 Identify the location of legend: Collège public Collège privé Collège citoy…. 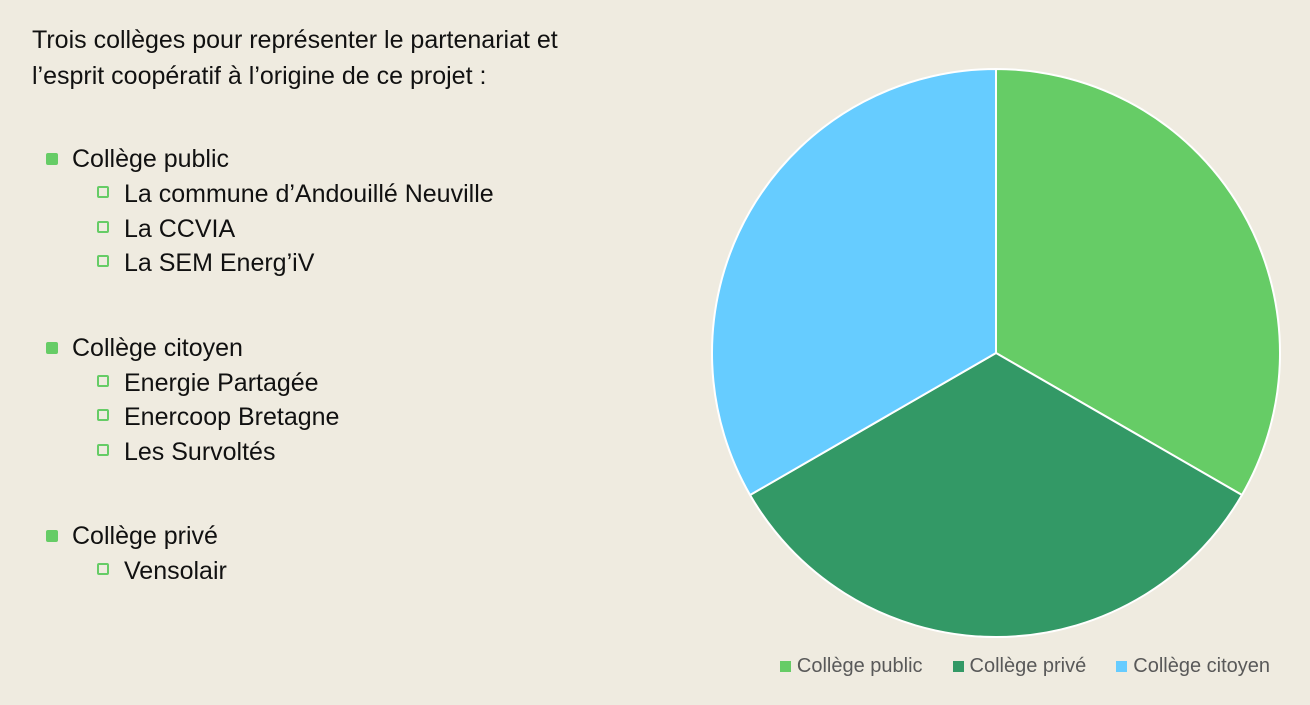
(1024, 666).